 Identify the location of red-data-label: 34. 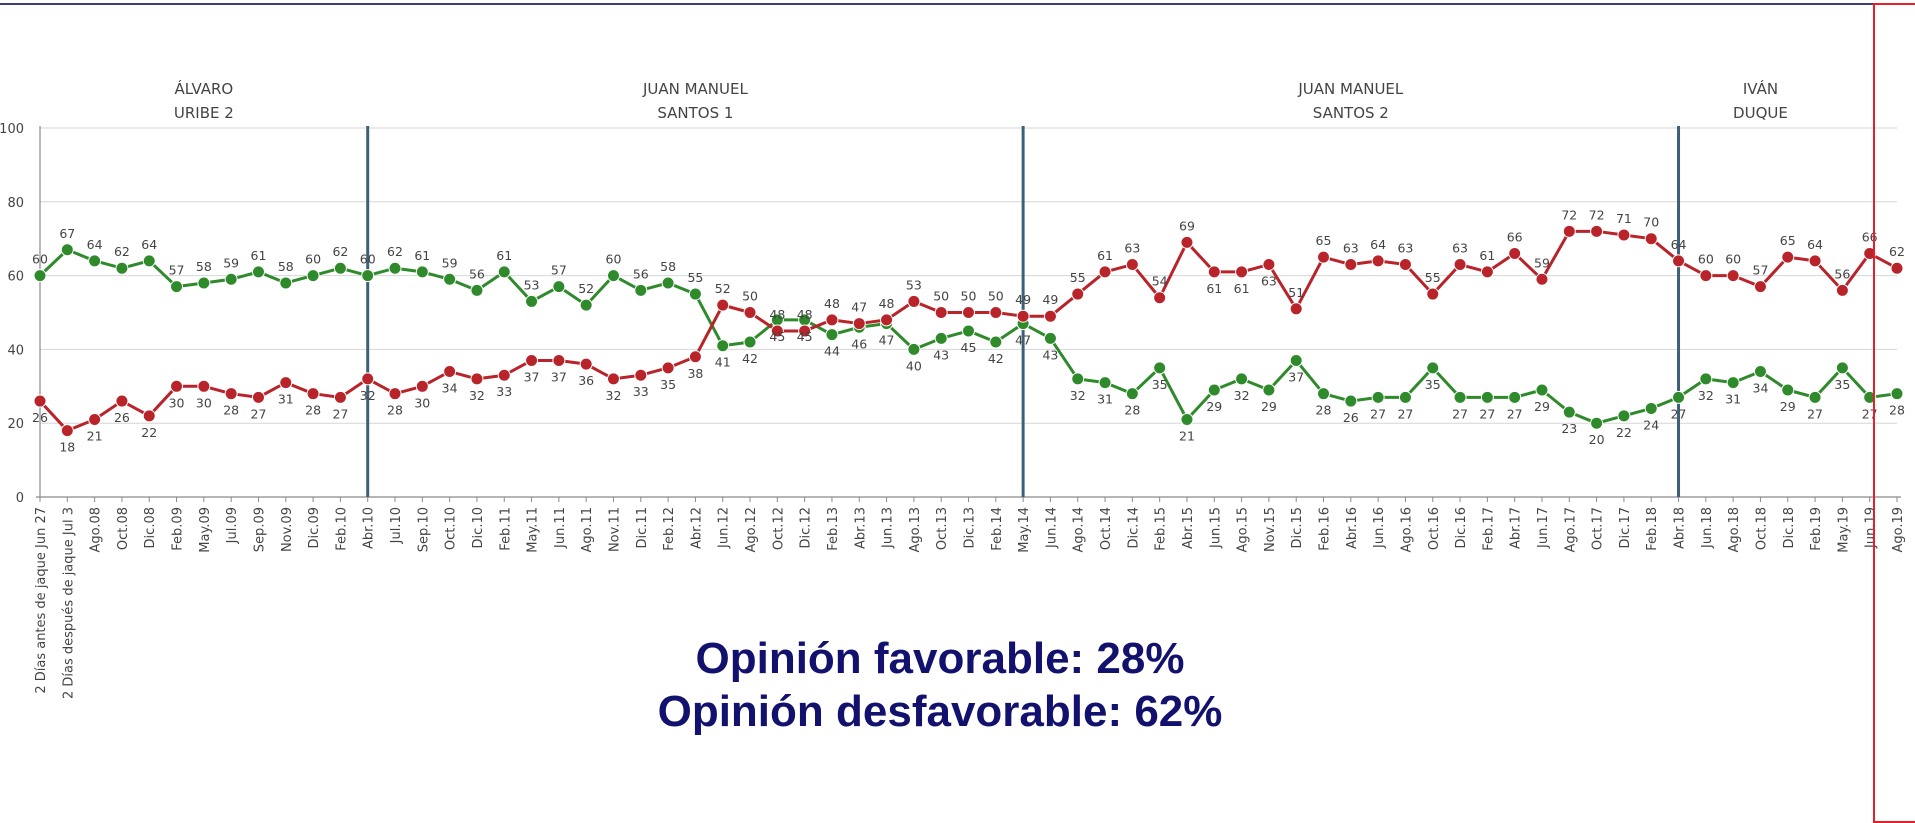
(450, 388).